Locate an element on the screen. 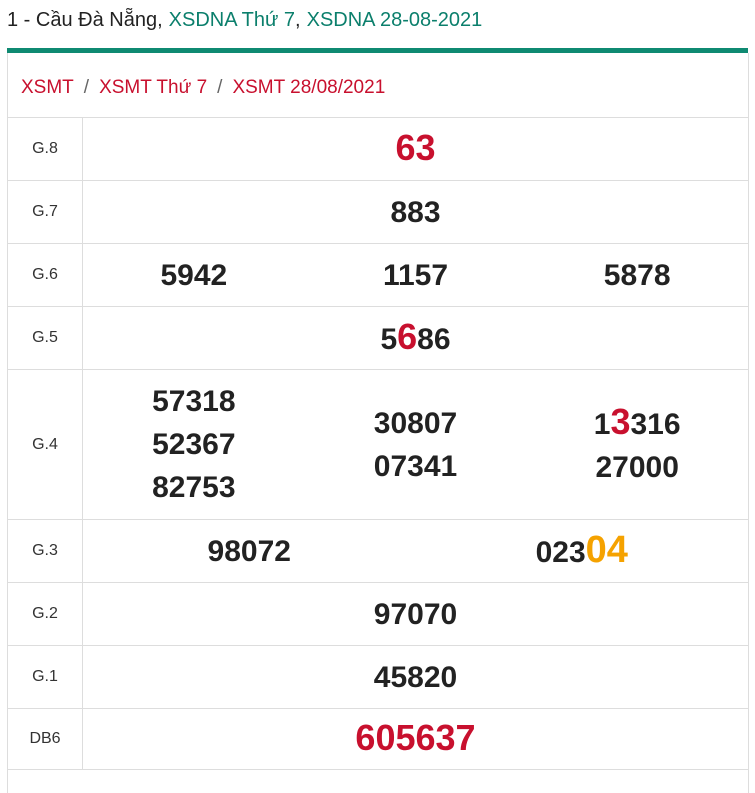  prize-number: 27000 is located at coordinates (636, 467).